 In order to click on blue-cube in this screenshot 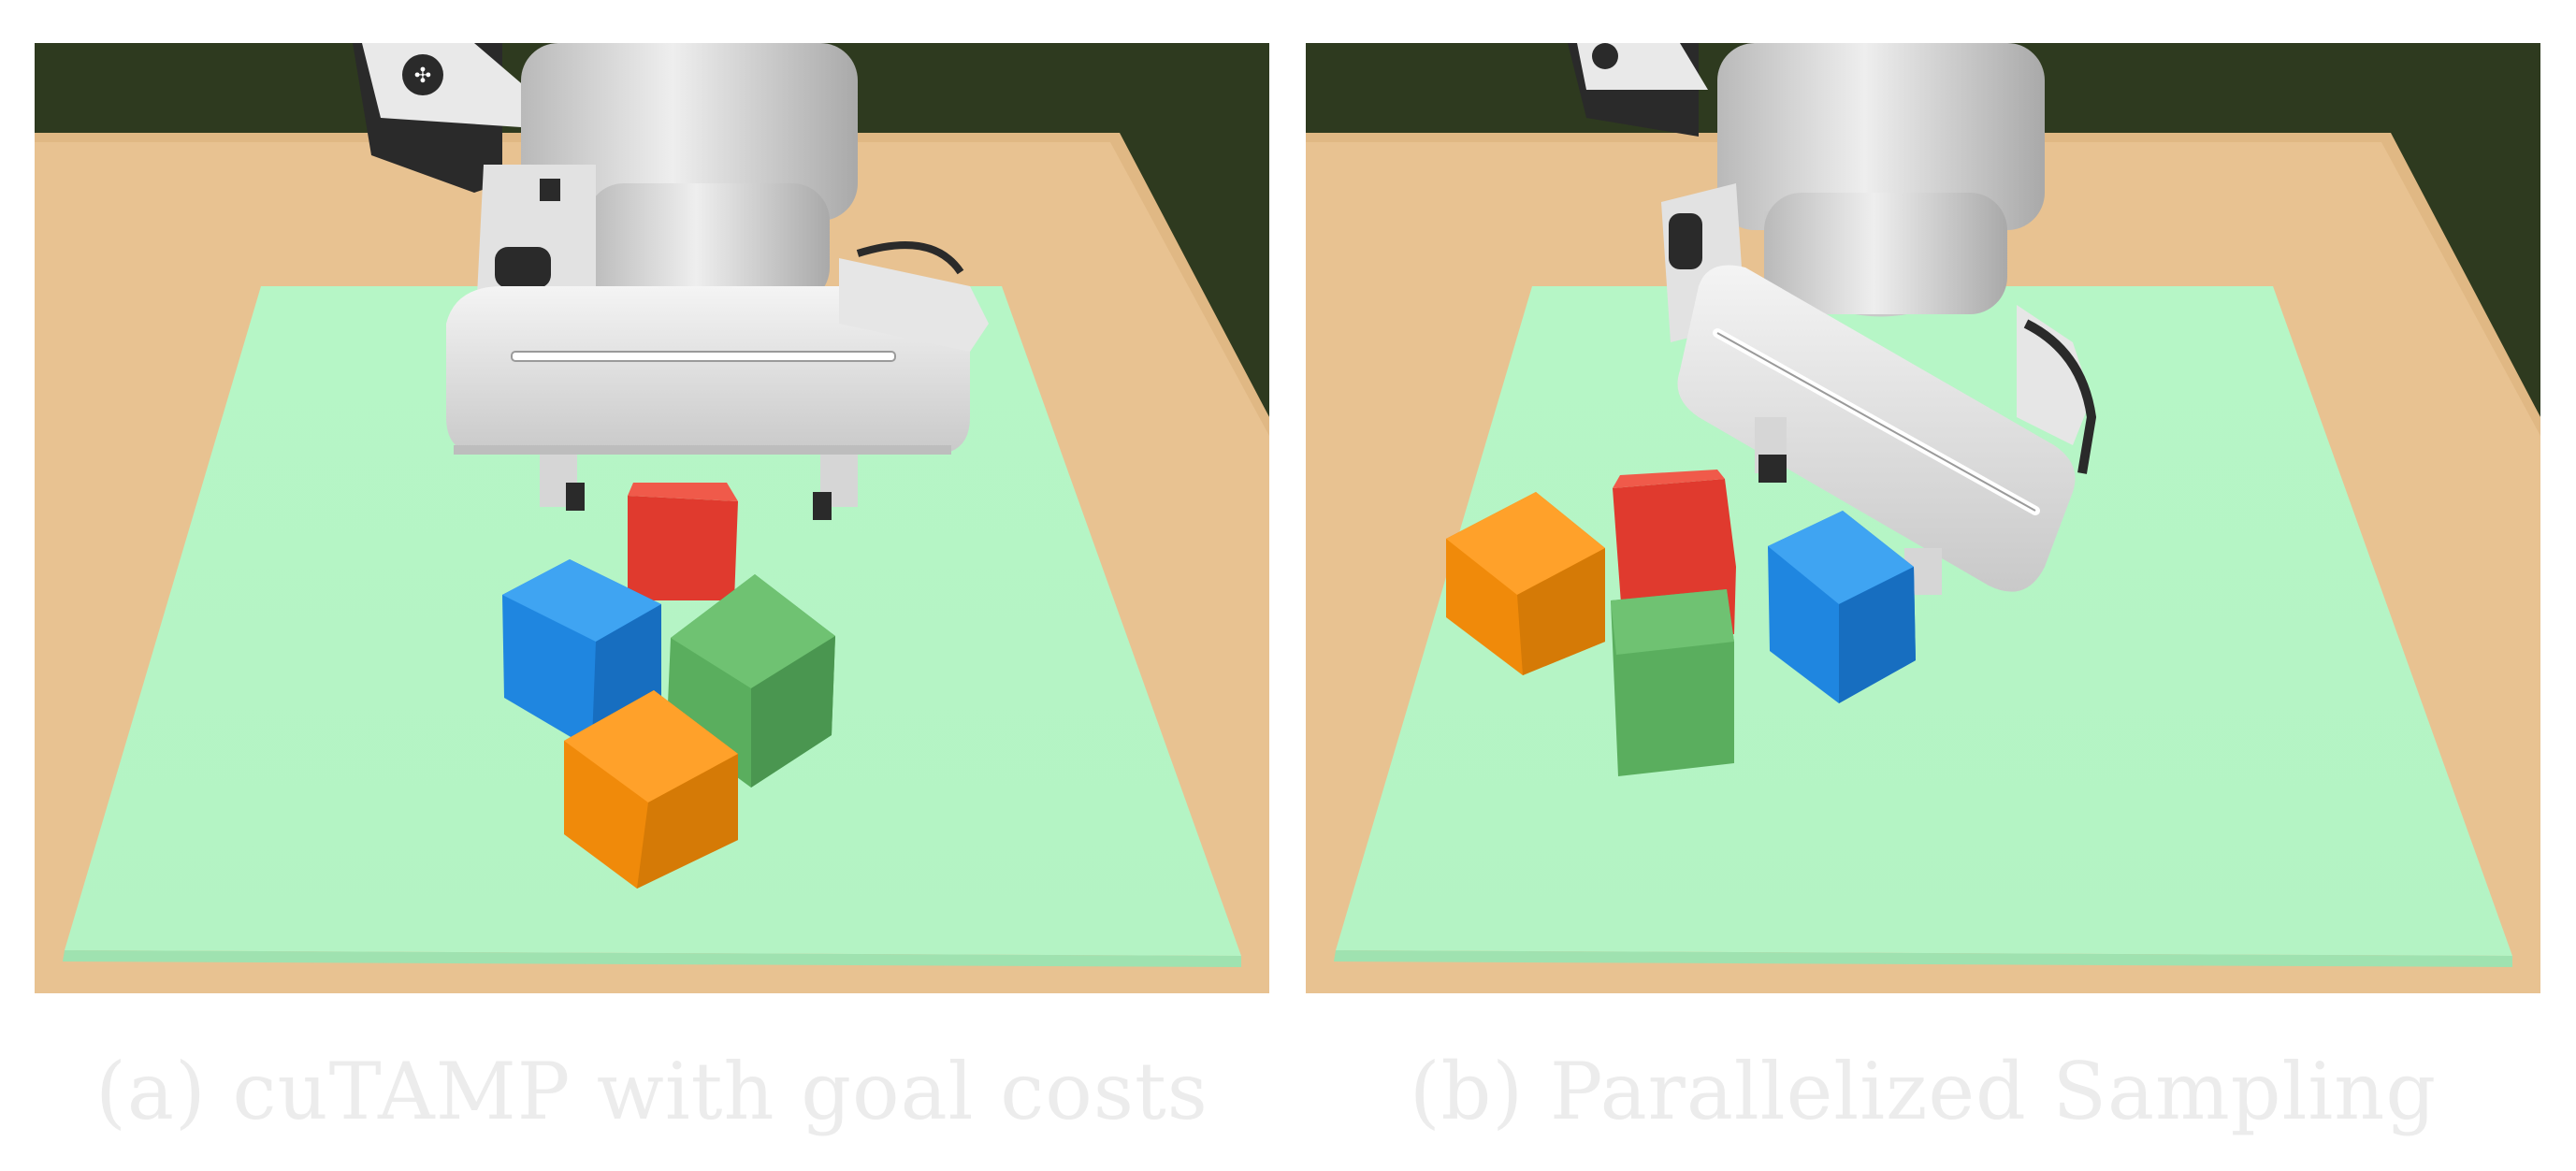, I will do `click(1842, 607)`.